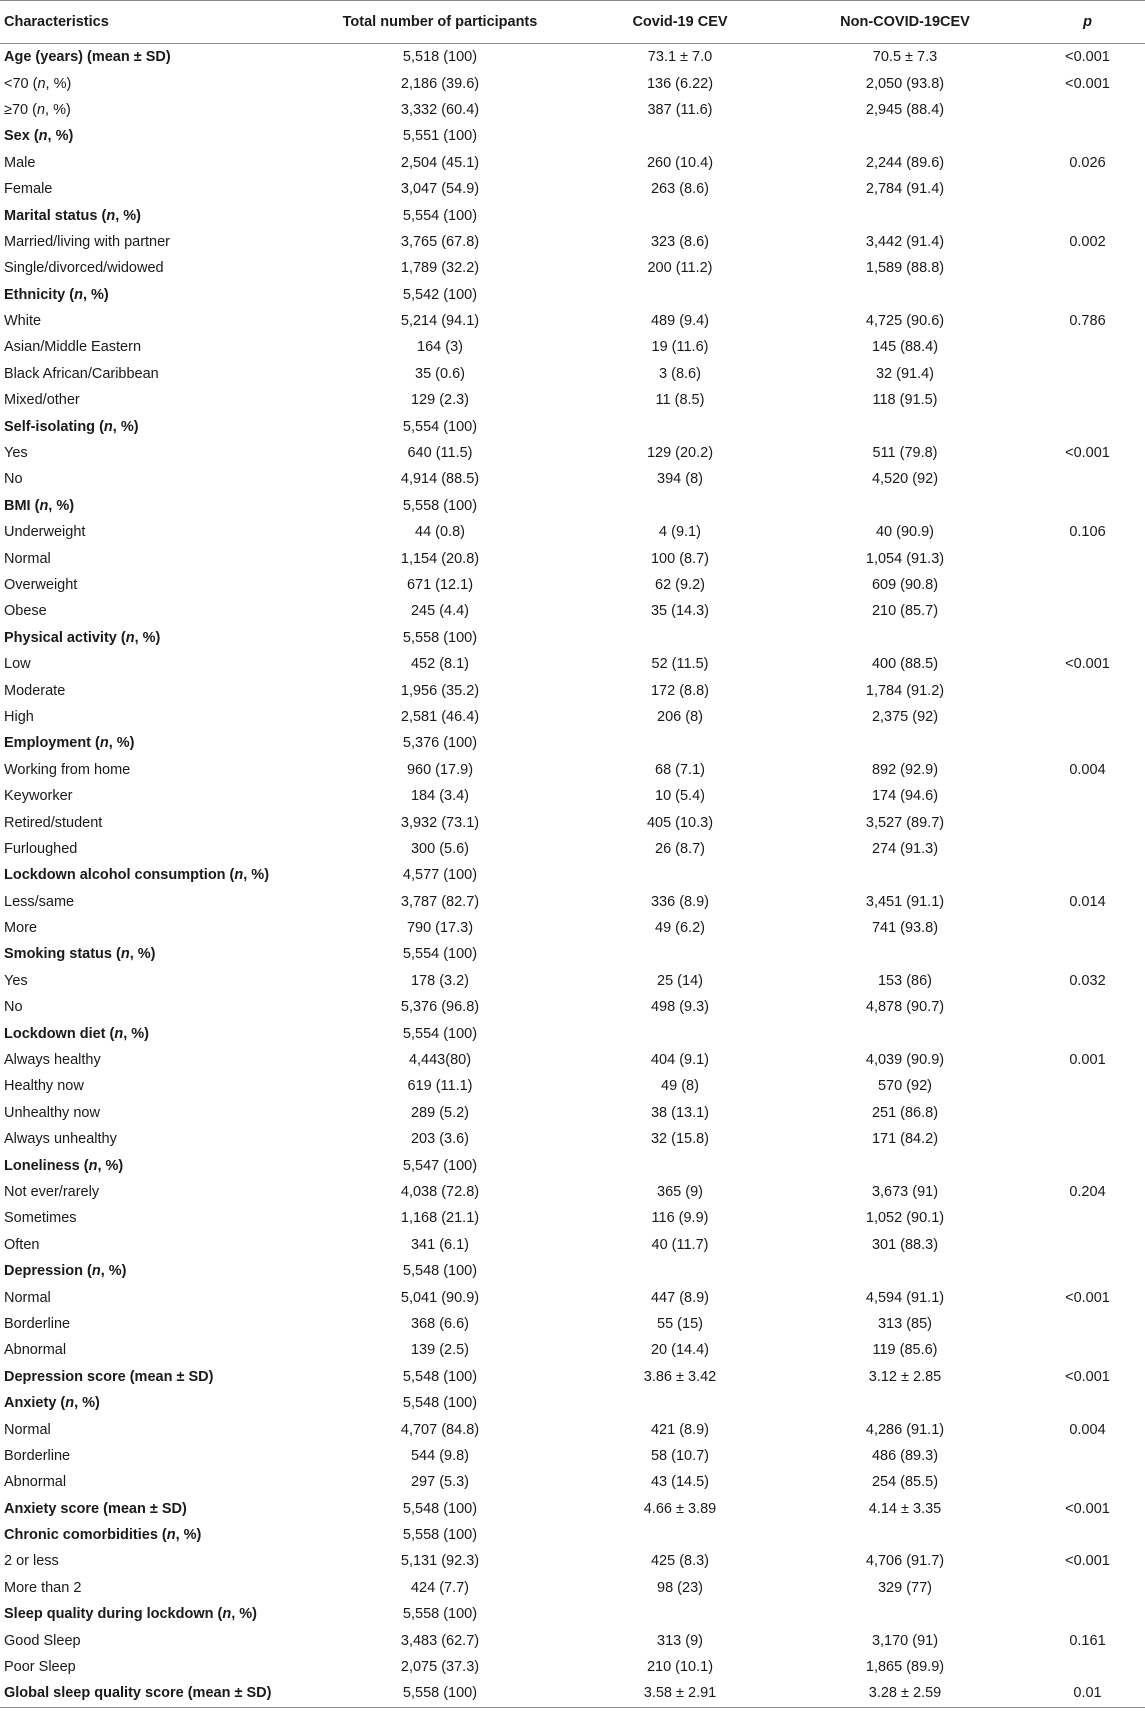  Describe the element at coordinates (572, 981) in the screenshot. I see `table-row: Yes 178 (3.2) 25 (14) 153 (86) 0.032` at that location.